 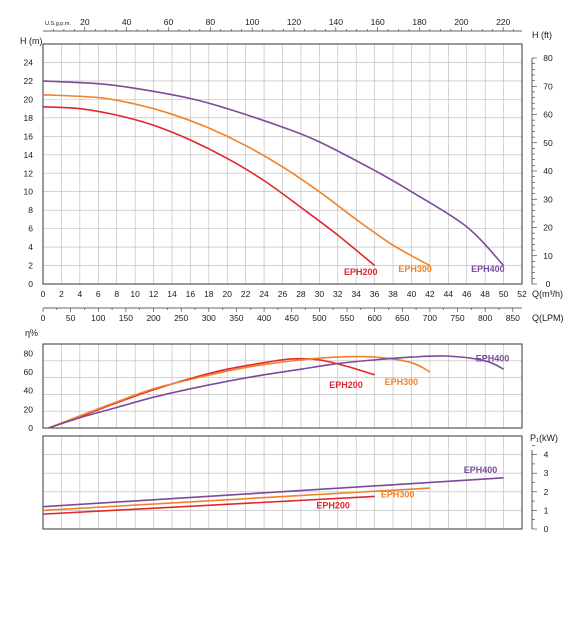 What do you see at coordinates (29, 391) in the screenshot?
I see `eff-y-tick-label: 40` at bounding box center [29, 391].